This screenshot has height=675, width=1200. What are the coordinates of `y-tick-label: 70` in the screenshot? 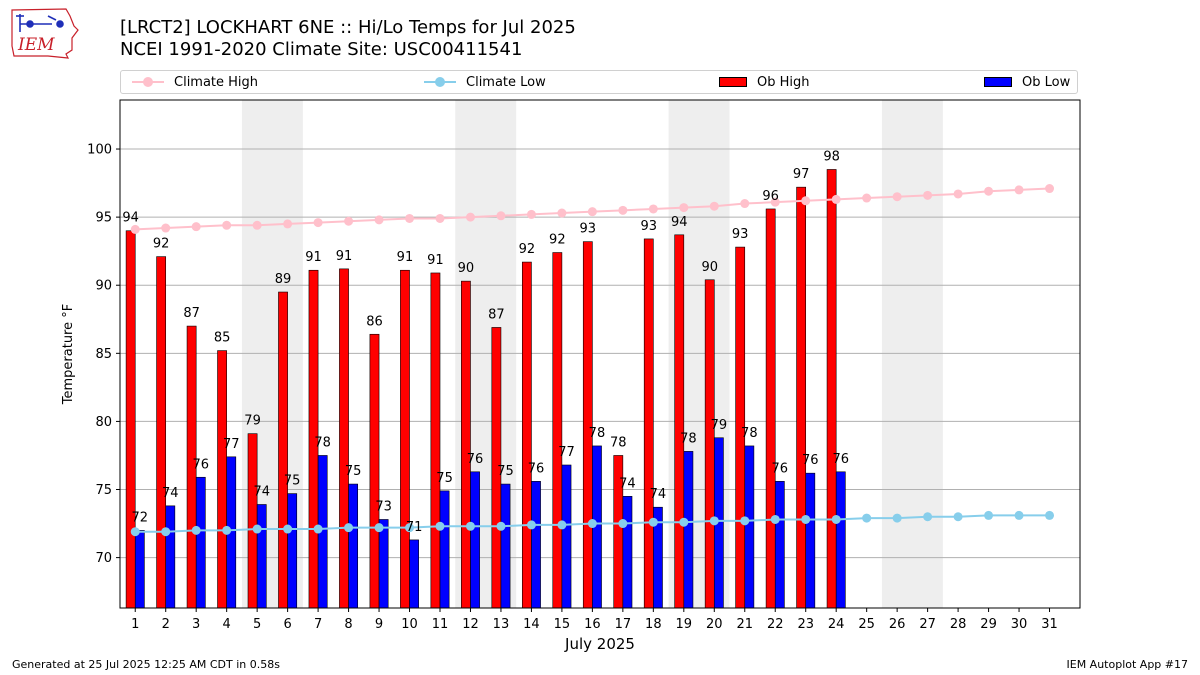 It's located at (103, 558).